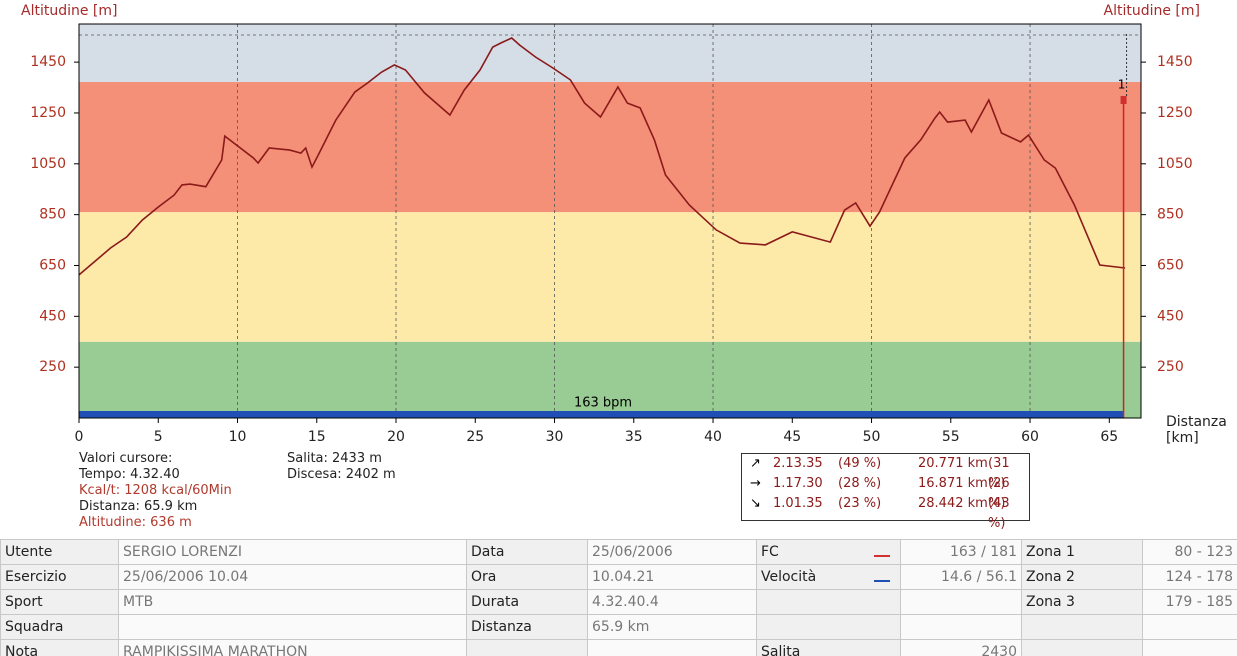  What do you see at coordinates (828, 552) in the screenshot?
I see `table-cell: FC` at bounding box center [828, 552].